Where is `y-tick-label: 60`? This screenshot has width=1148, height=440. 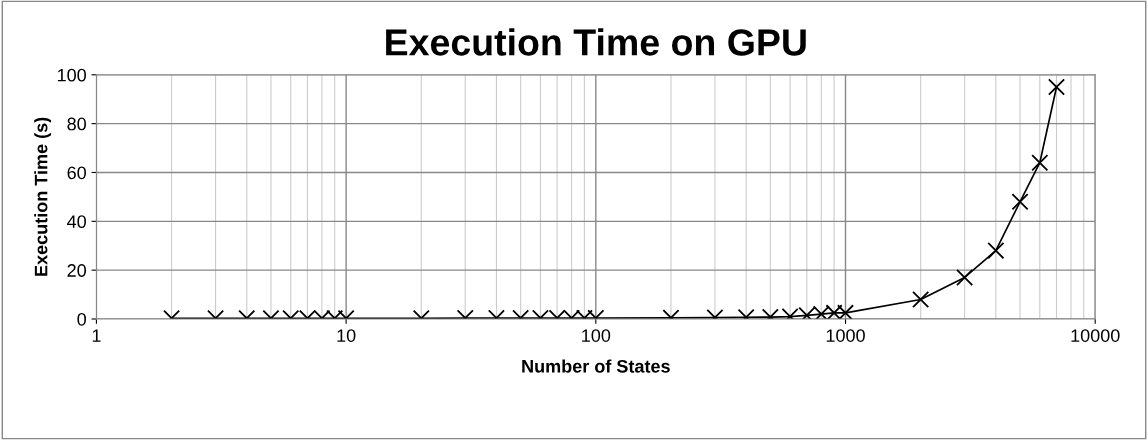 y-tick-label: 60 is located at coordinates (77, 173).